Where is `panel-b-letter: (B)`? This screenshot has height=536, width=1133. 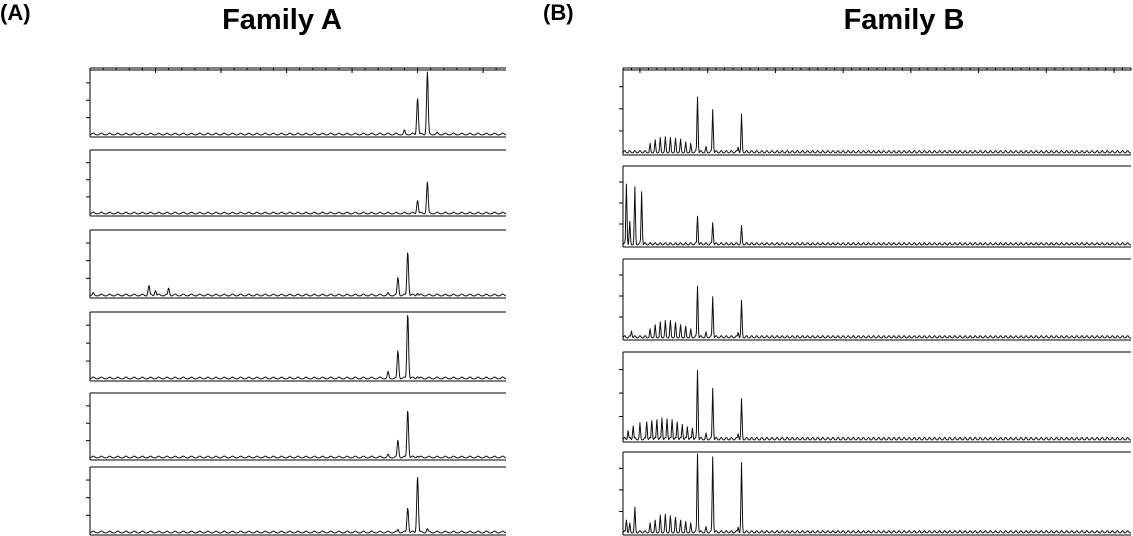
panel-b-letter: (B) is located at coordinates (558, 12).